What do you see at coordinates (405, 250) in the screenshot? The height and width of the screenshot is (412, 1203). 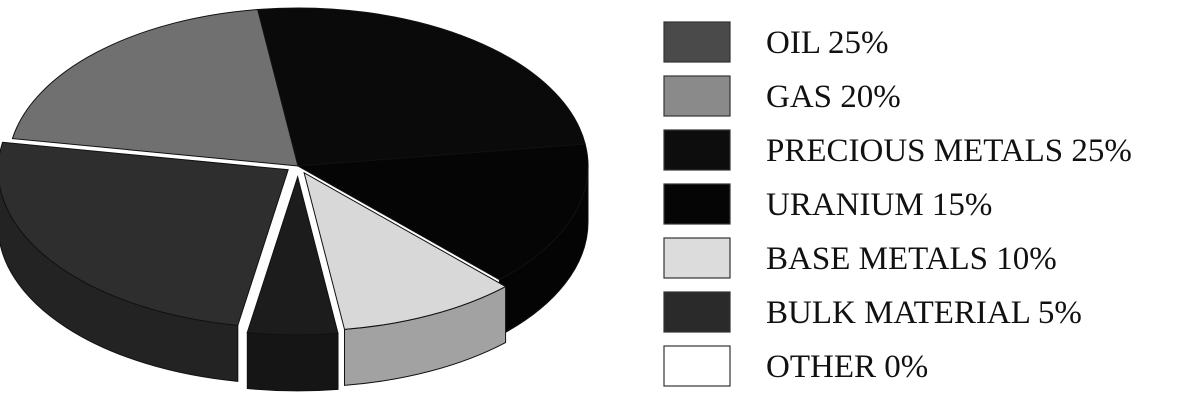 I see `pie-slice-base-metals` at bounding box center [405, 250].